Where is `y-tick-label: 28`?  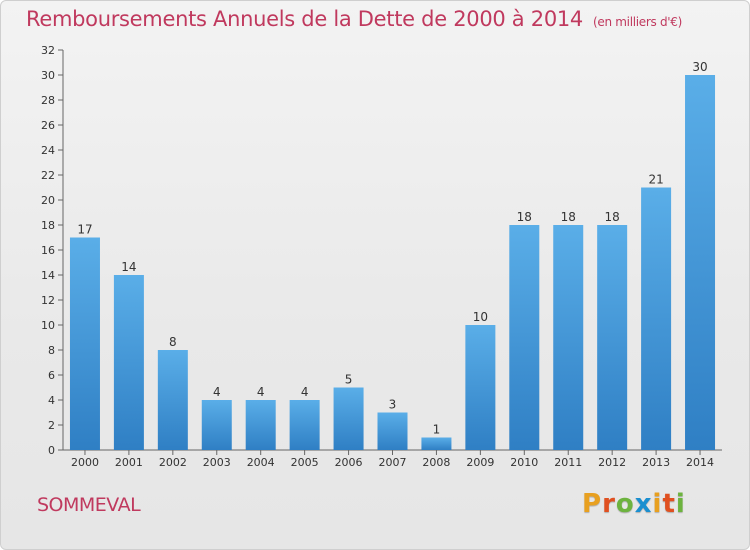
y-tick-label: 28 is located at coordinates (48, 100).